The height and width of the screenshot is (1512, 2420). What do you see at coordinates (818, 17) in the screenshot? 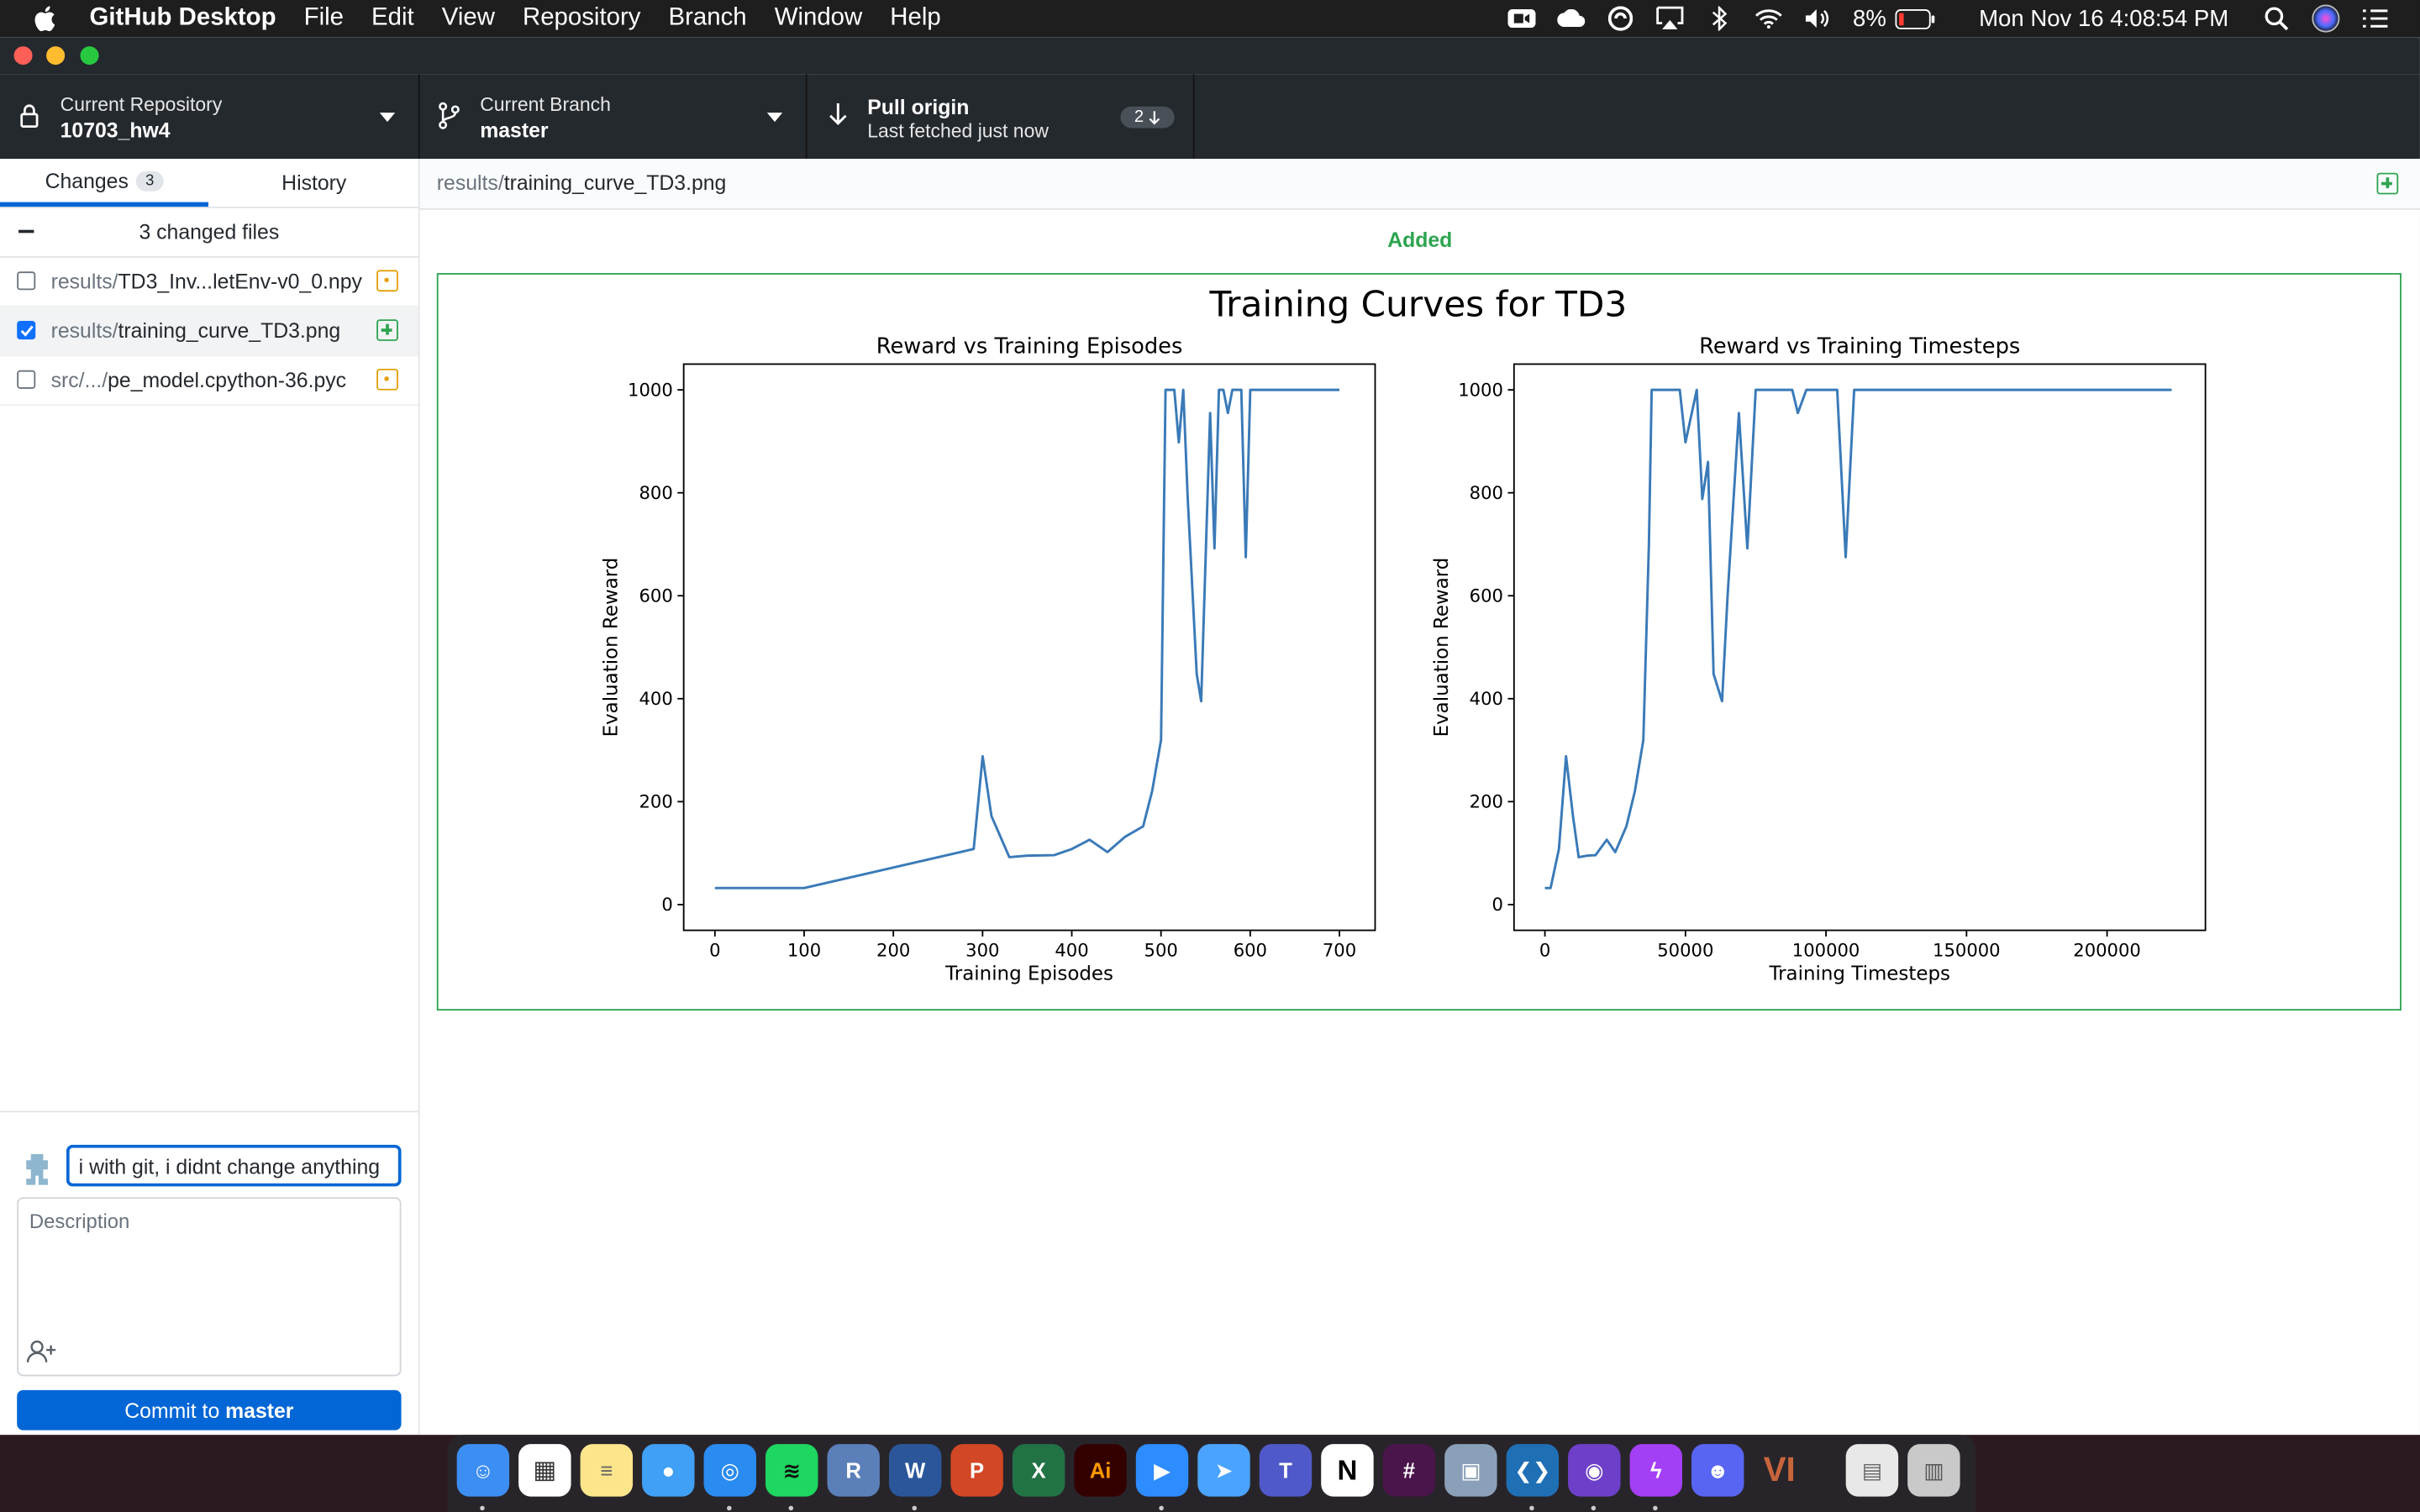
I see `menu-window: Window` at bounding box center [818, 17].